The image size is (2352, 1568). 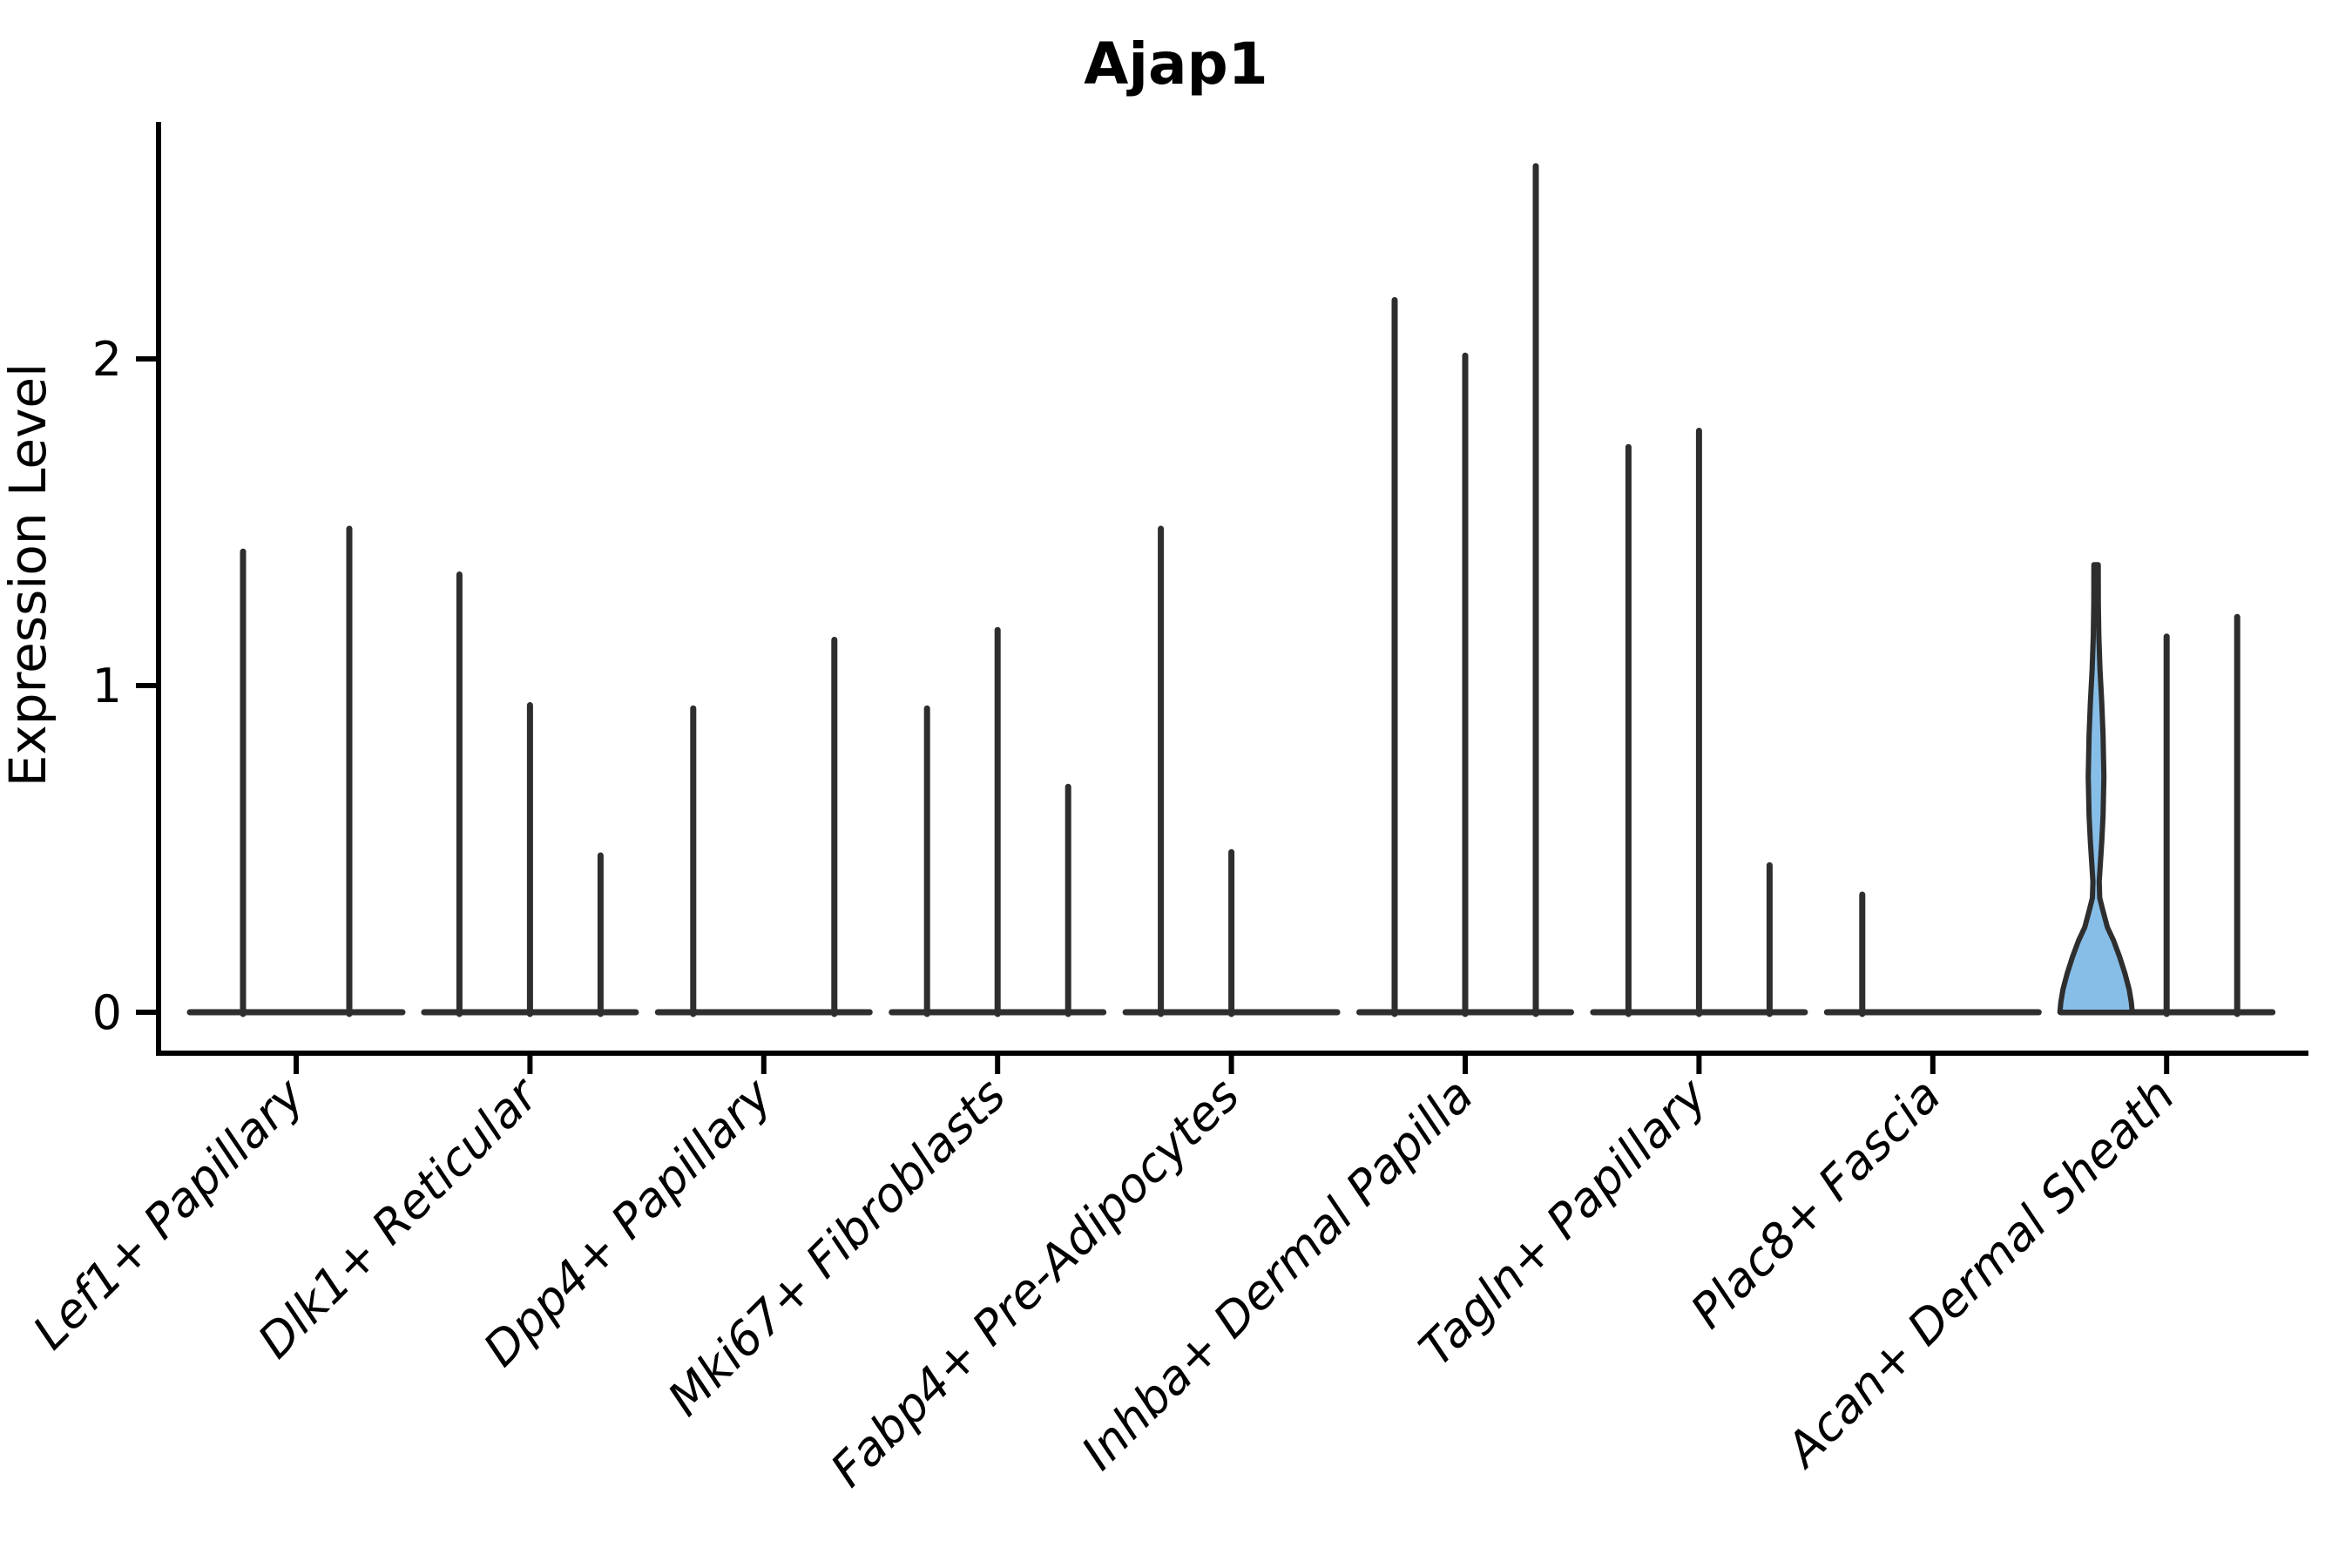 What do you see at coordinates (1816, 1203) in the screenshot?
I see `x-tick-label: Plac8+ Fascia` at bounding box center [1816, 1203].